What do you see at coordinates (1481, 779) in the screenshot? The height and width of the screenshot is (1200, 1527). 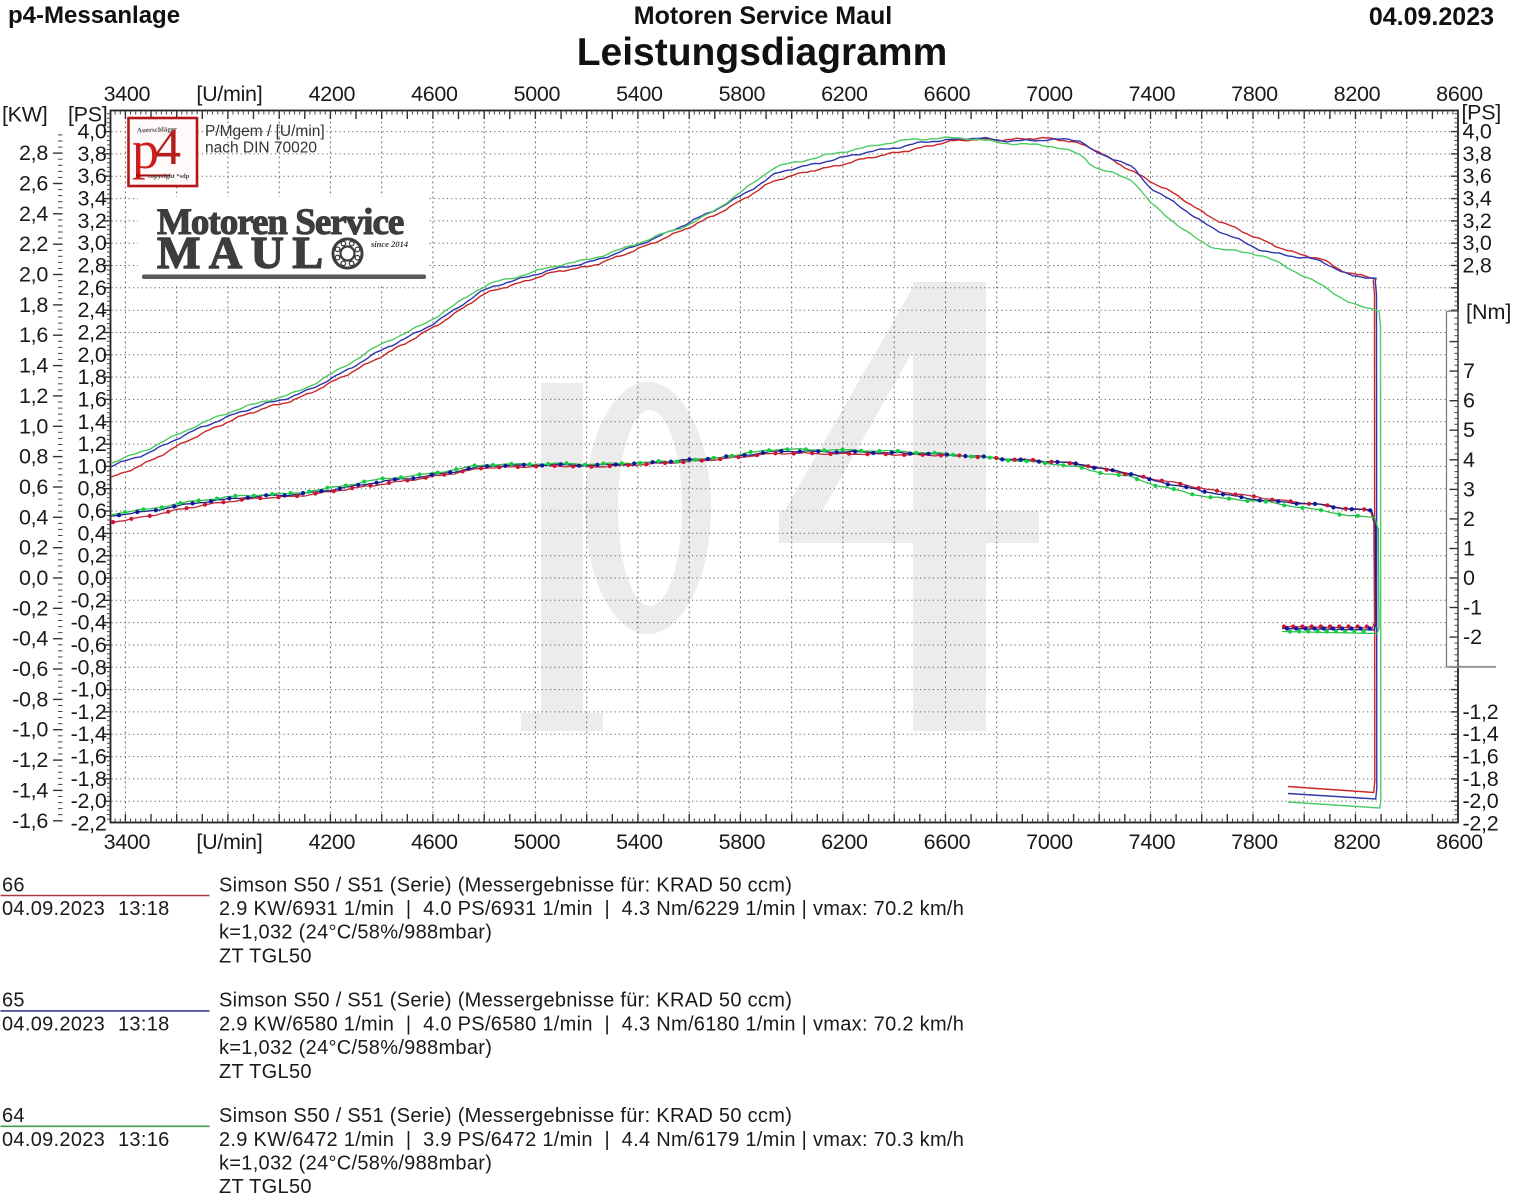 I see `svg-text: -1,8` at bounding box center [1481, 779].